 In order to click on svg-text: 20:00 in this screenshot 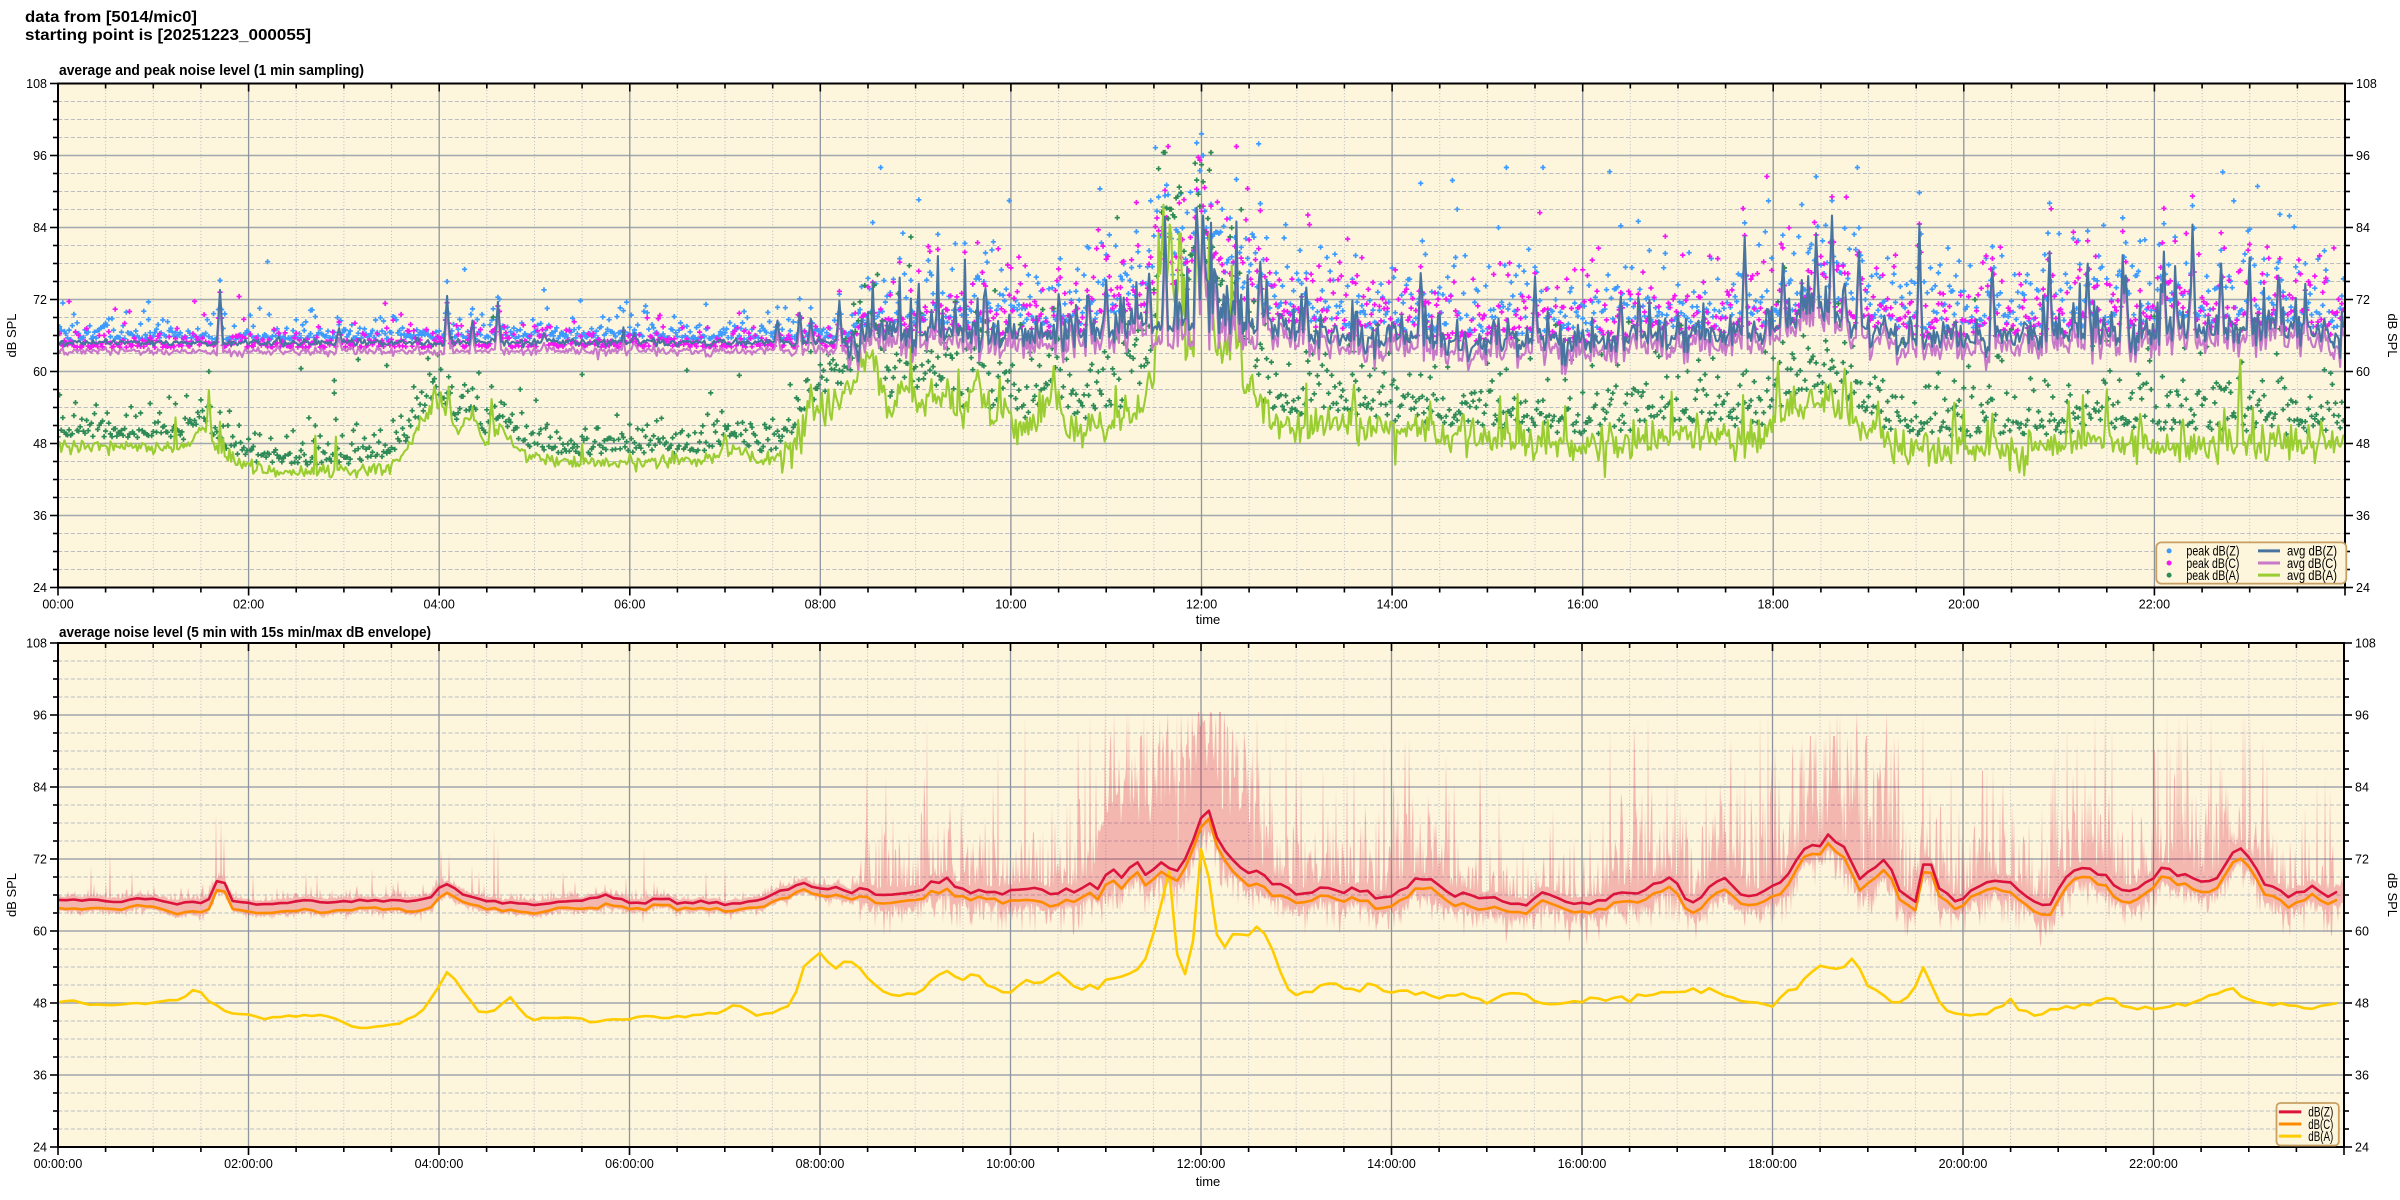, I will do `click(1963, 605)`.